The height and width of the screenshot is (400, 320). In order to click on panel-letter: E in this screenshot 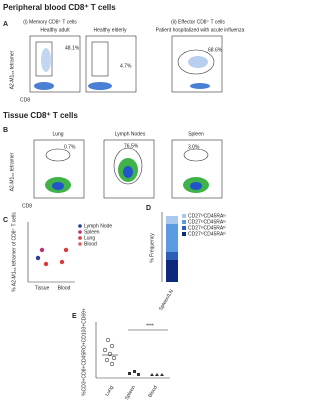, I will do `click(74, 316)`.